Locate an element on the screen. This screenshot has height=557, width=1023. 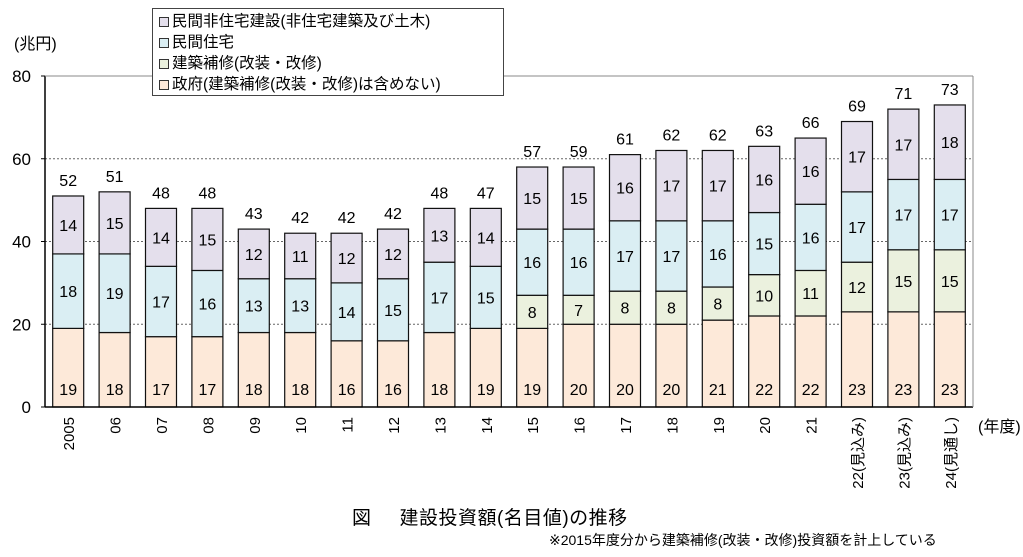
segment-value-label: 10 is located at coordinates (764, 296).